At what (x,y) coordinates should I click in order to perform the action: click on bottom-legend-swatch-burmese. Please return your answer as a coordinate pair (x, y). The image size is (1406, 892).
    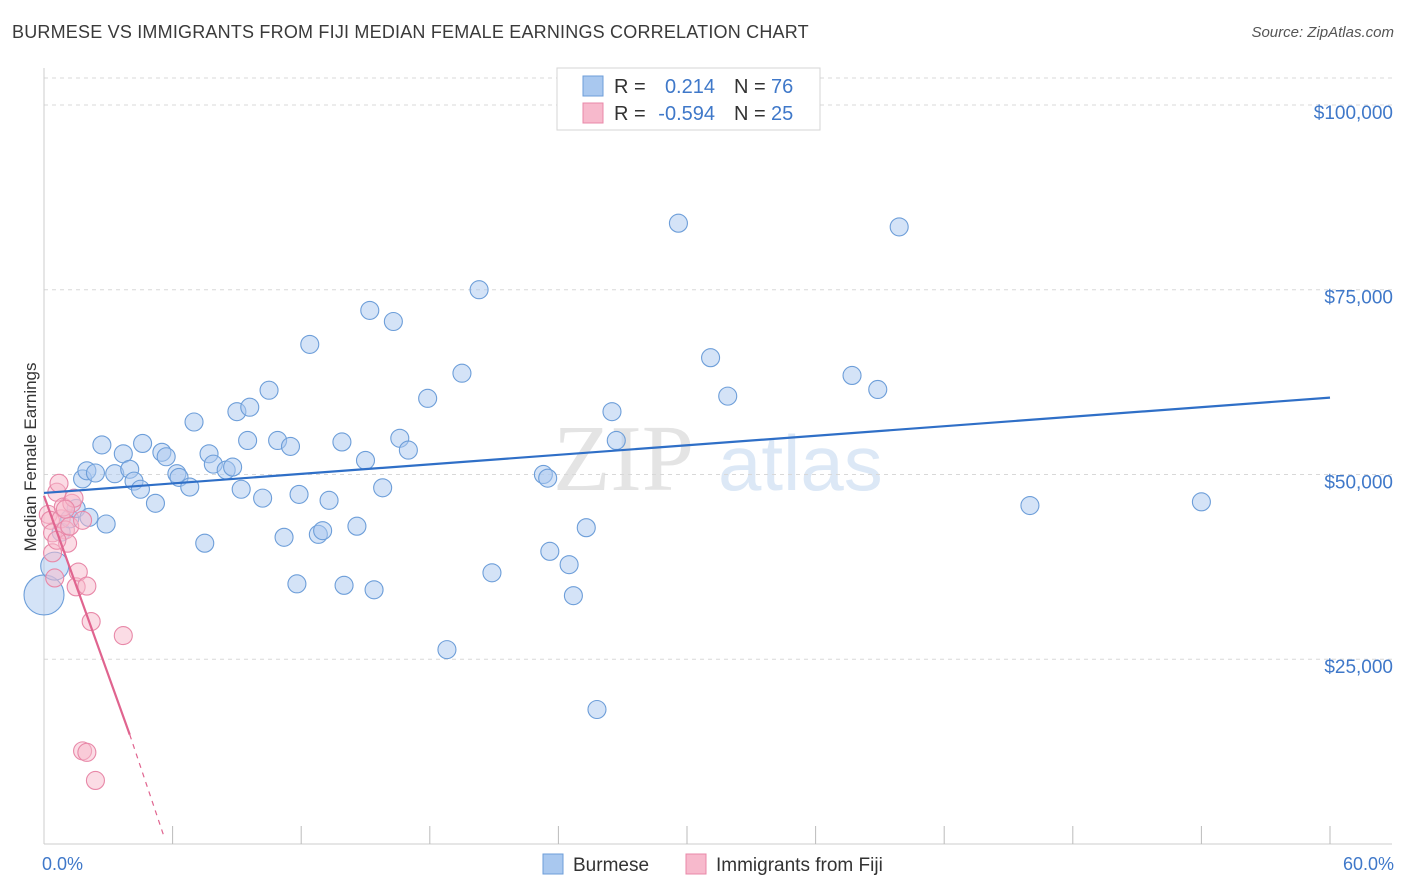
    Looking at the image, I should click on (553, 864).